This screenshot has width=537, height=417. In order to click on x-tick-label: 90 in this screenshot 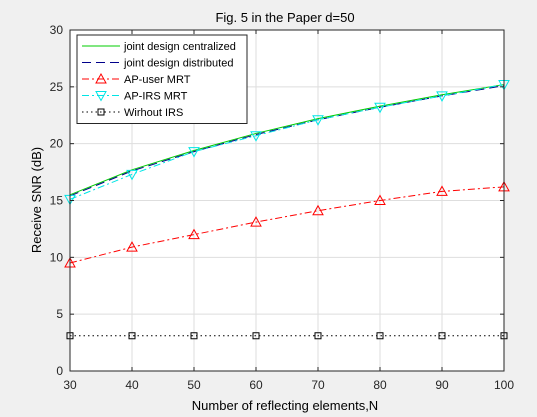, I will do `click(442, 385)`.